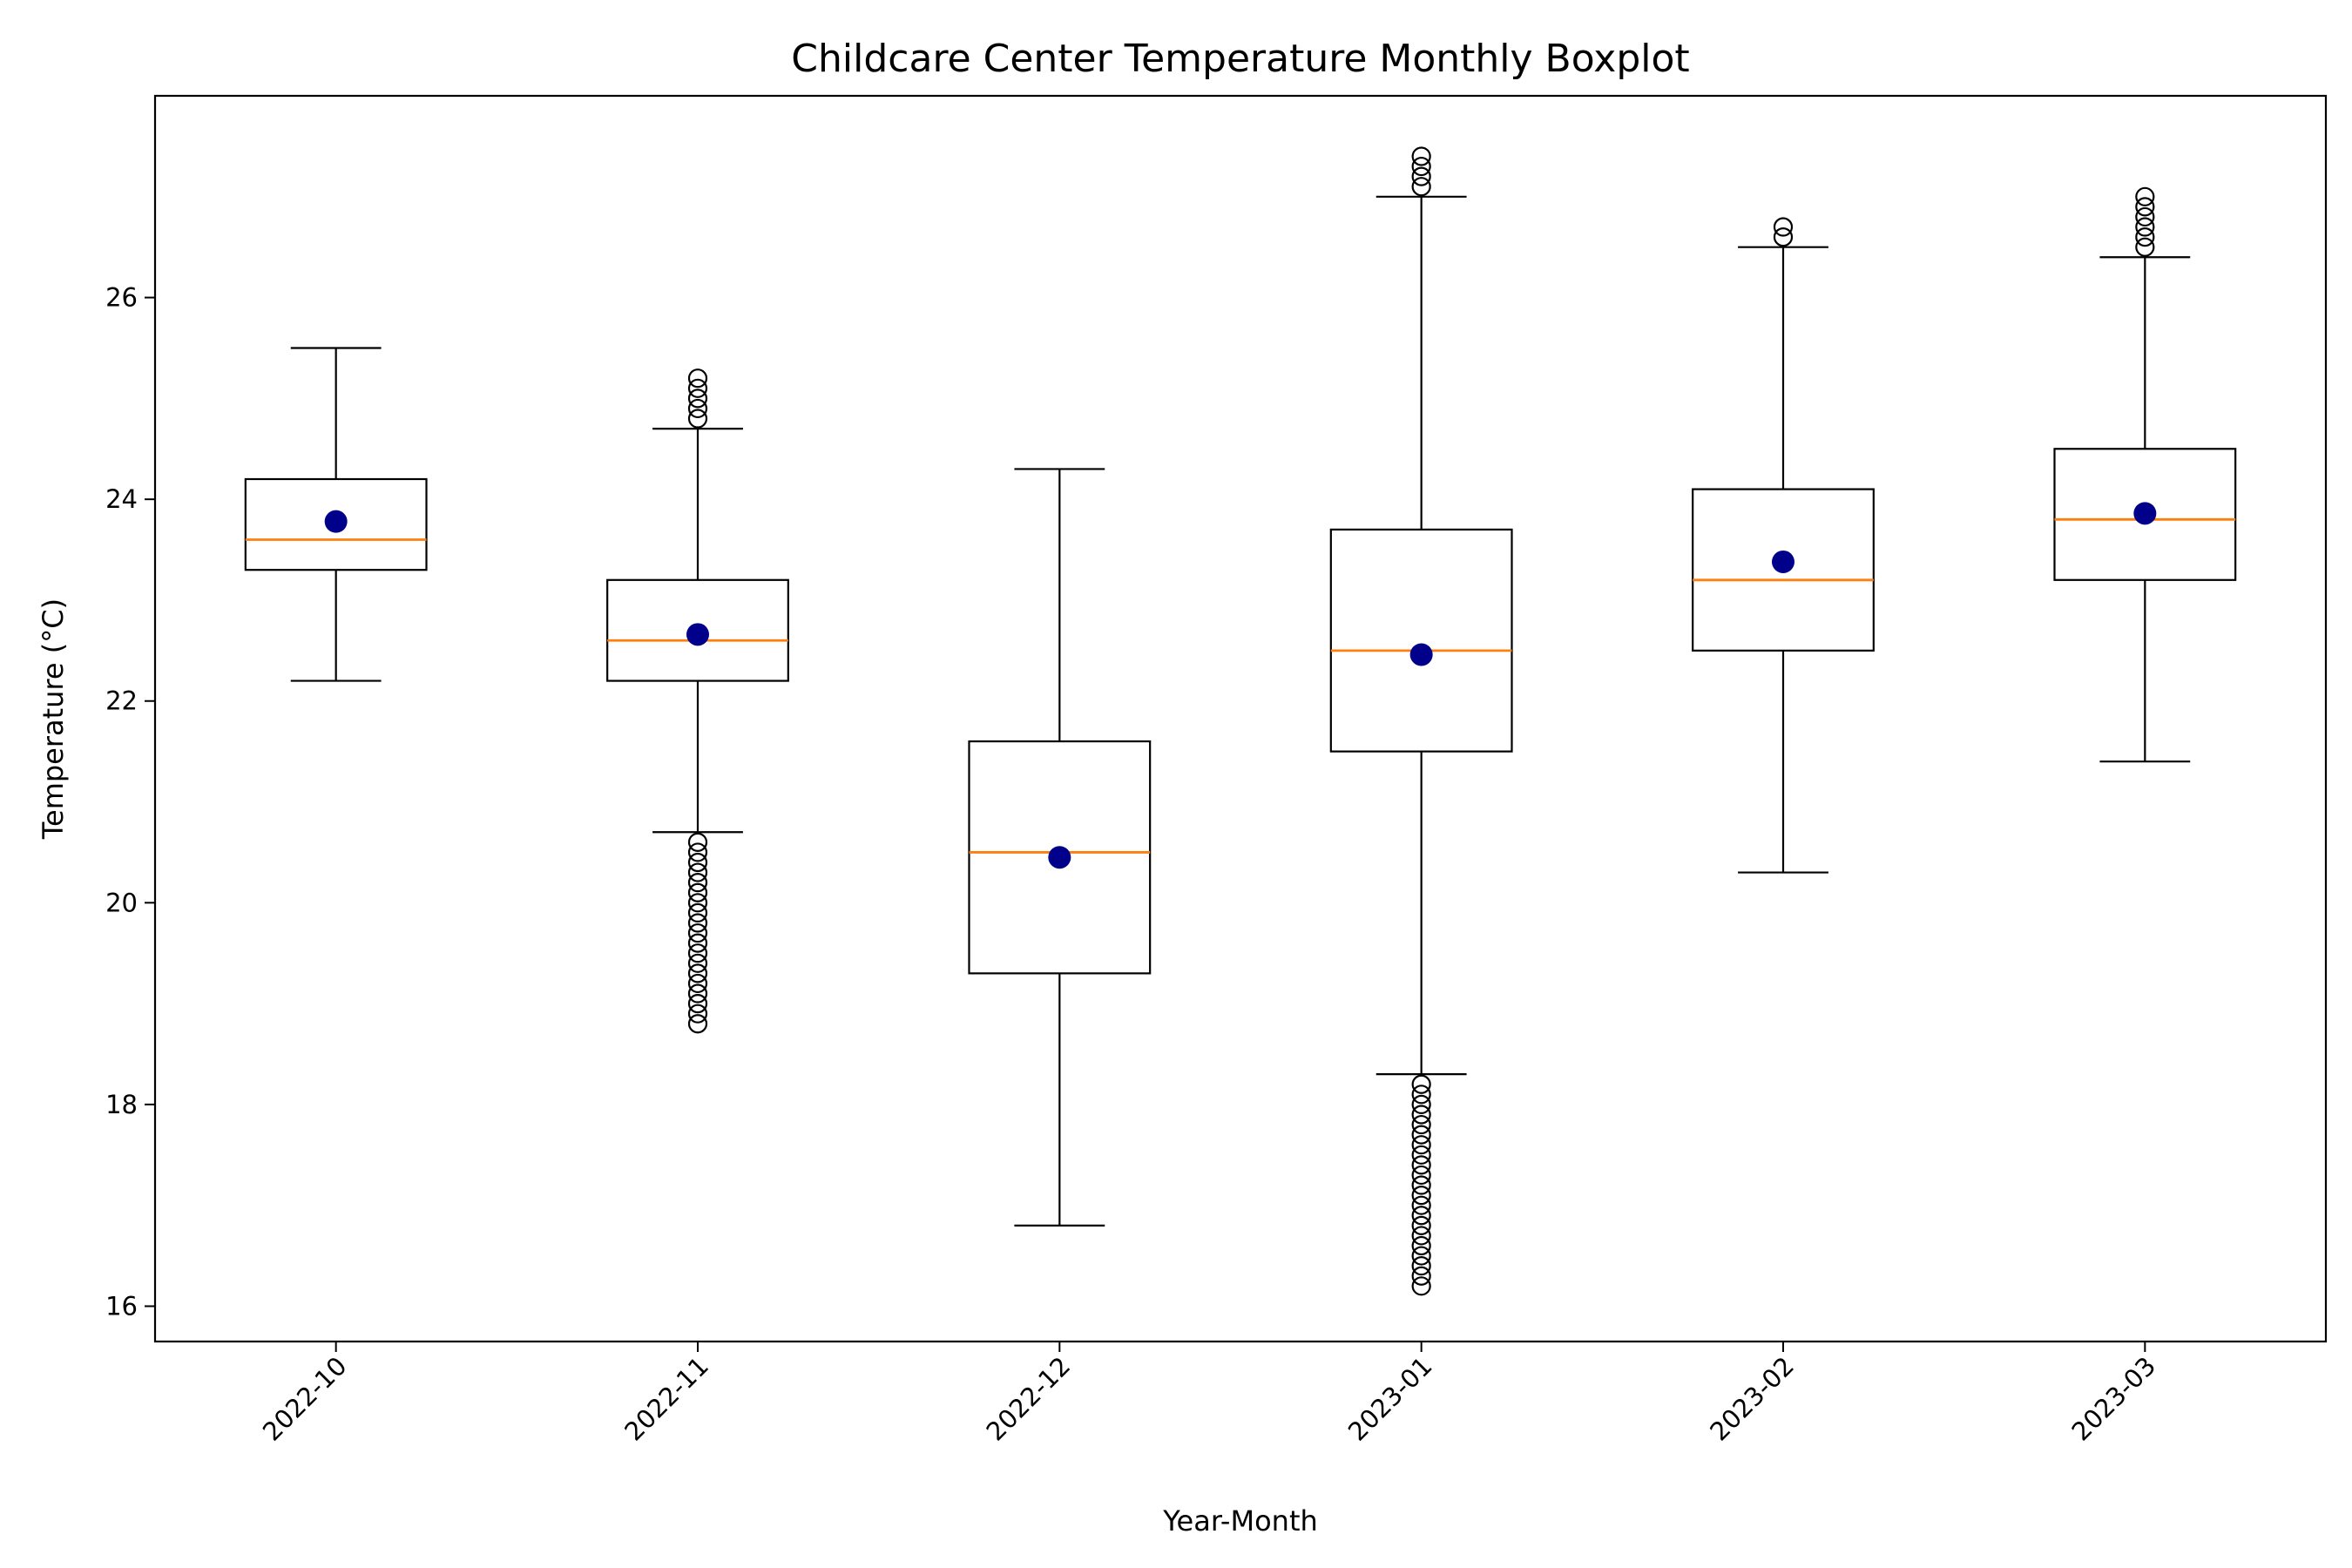 The width and height of the screenshot is (2352, 1568). I want to click on x-axis-label: Year-Month, so click(1240, 1521).